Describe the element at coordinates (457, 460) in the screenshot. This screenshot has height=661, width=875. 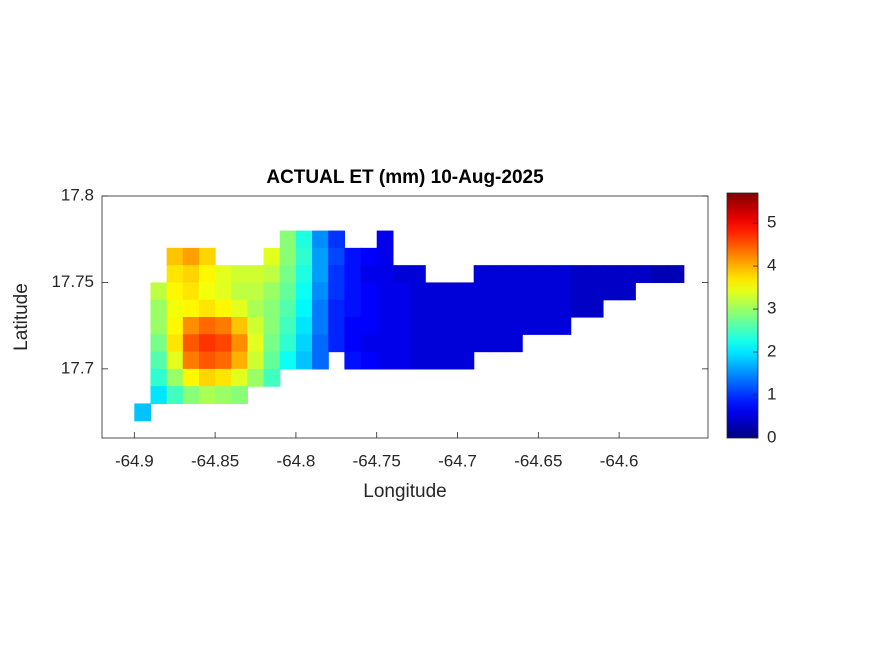
I see `x-tick-label: -64.7` at that location.